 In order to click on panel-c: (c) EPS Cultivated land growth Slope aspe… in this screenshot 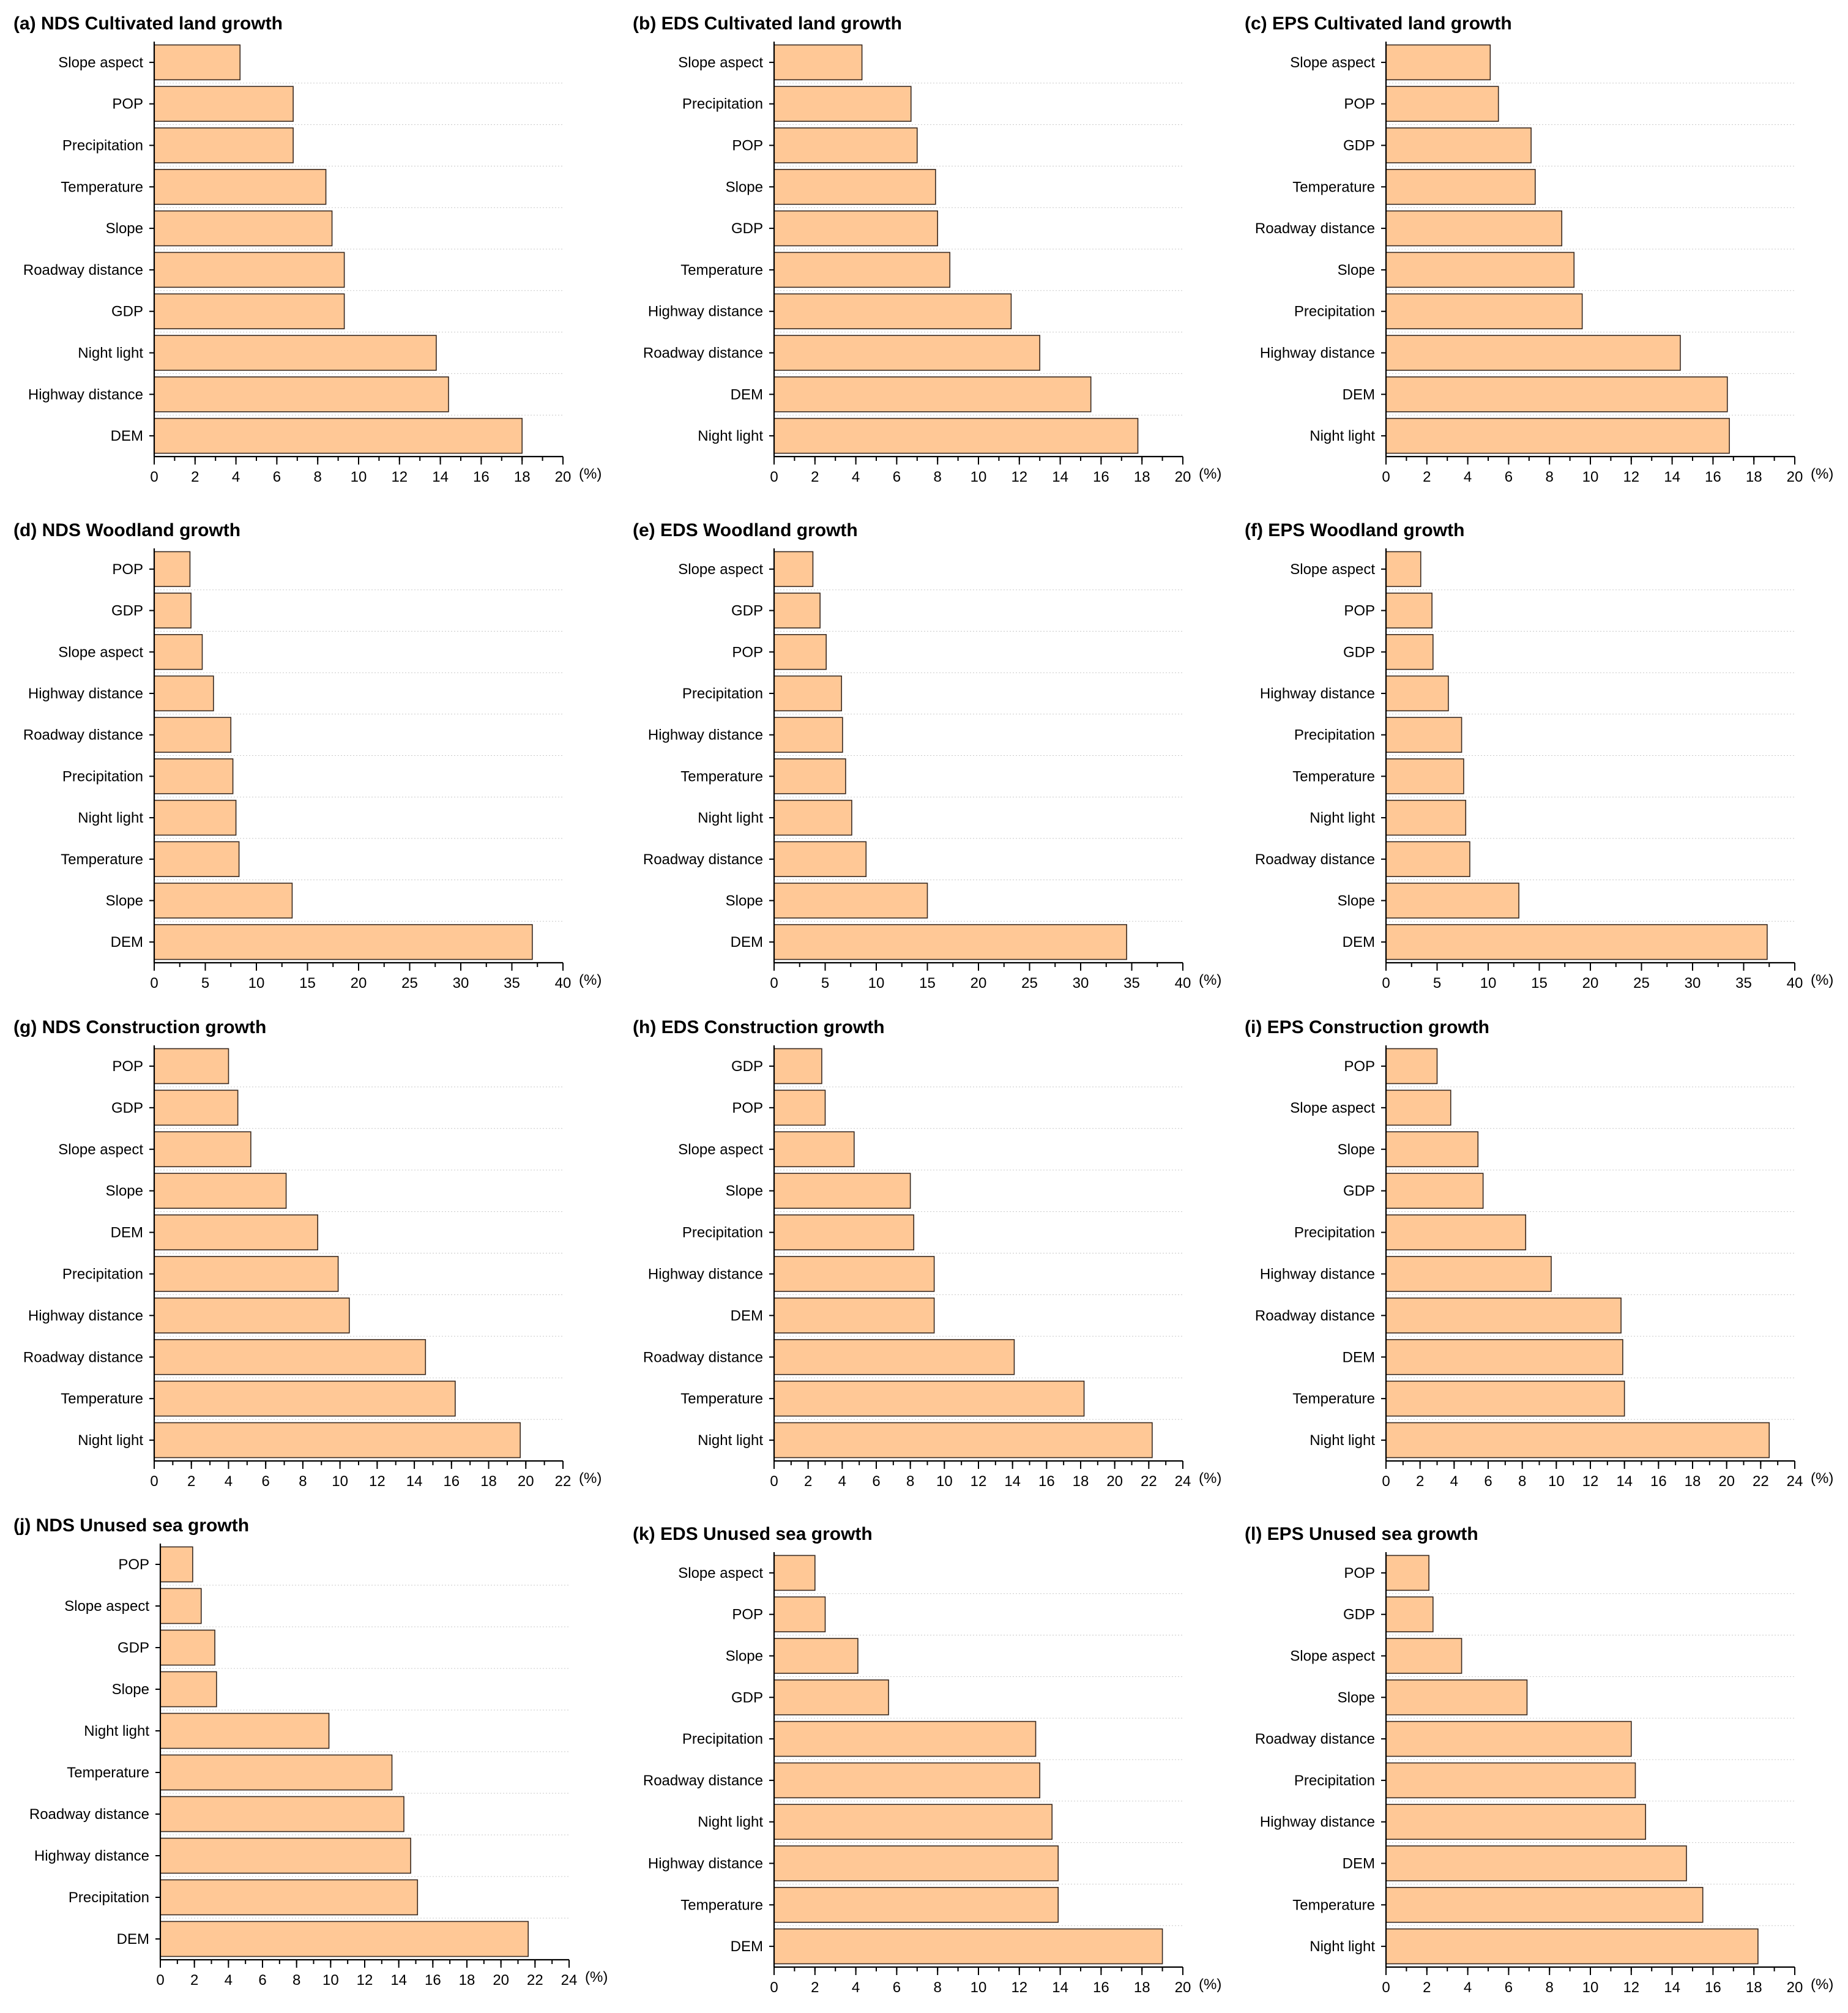, I will do `click(1539, 249)`.